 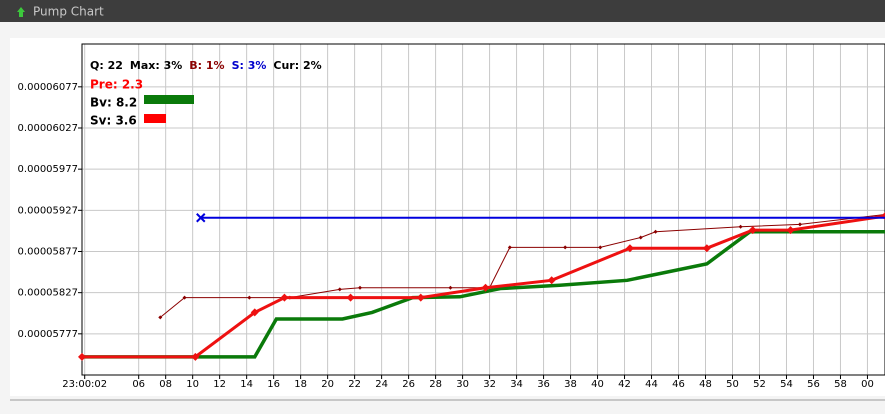 What do you see at coordinates (219, 384) in the screenshot?
I see `x-tick-label: 12` at bounding box center [219, 384].